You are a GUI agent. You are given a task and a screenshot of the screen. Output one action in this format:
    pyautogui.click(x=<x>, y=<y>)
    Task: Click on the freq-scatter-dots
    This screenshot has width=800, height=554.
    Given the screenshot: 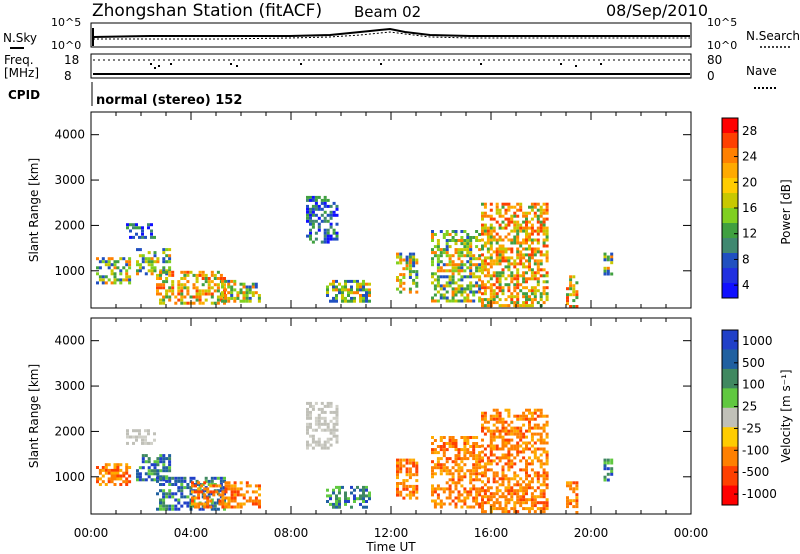 What is the action you would take?
    pyautogui.click(x=376, y=66)
    